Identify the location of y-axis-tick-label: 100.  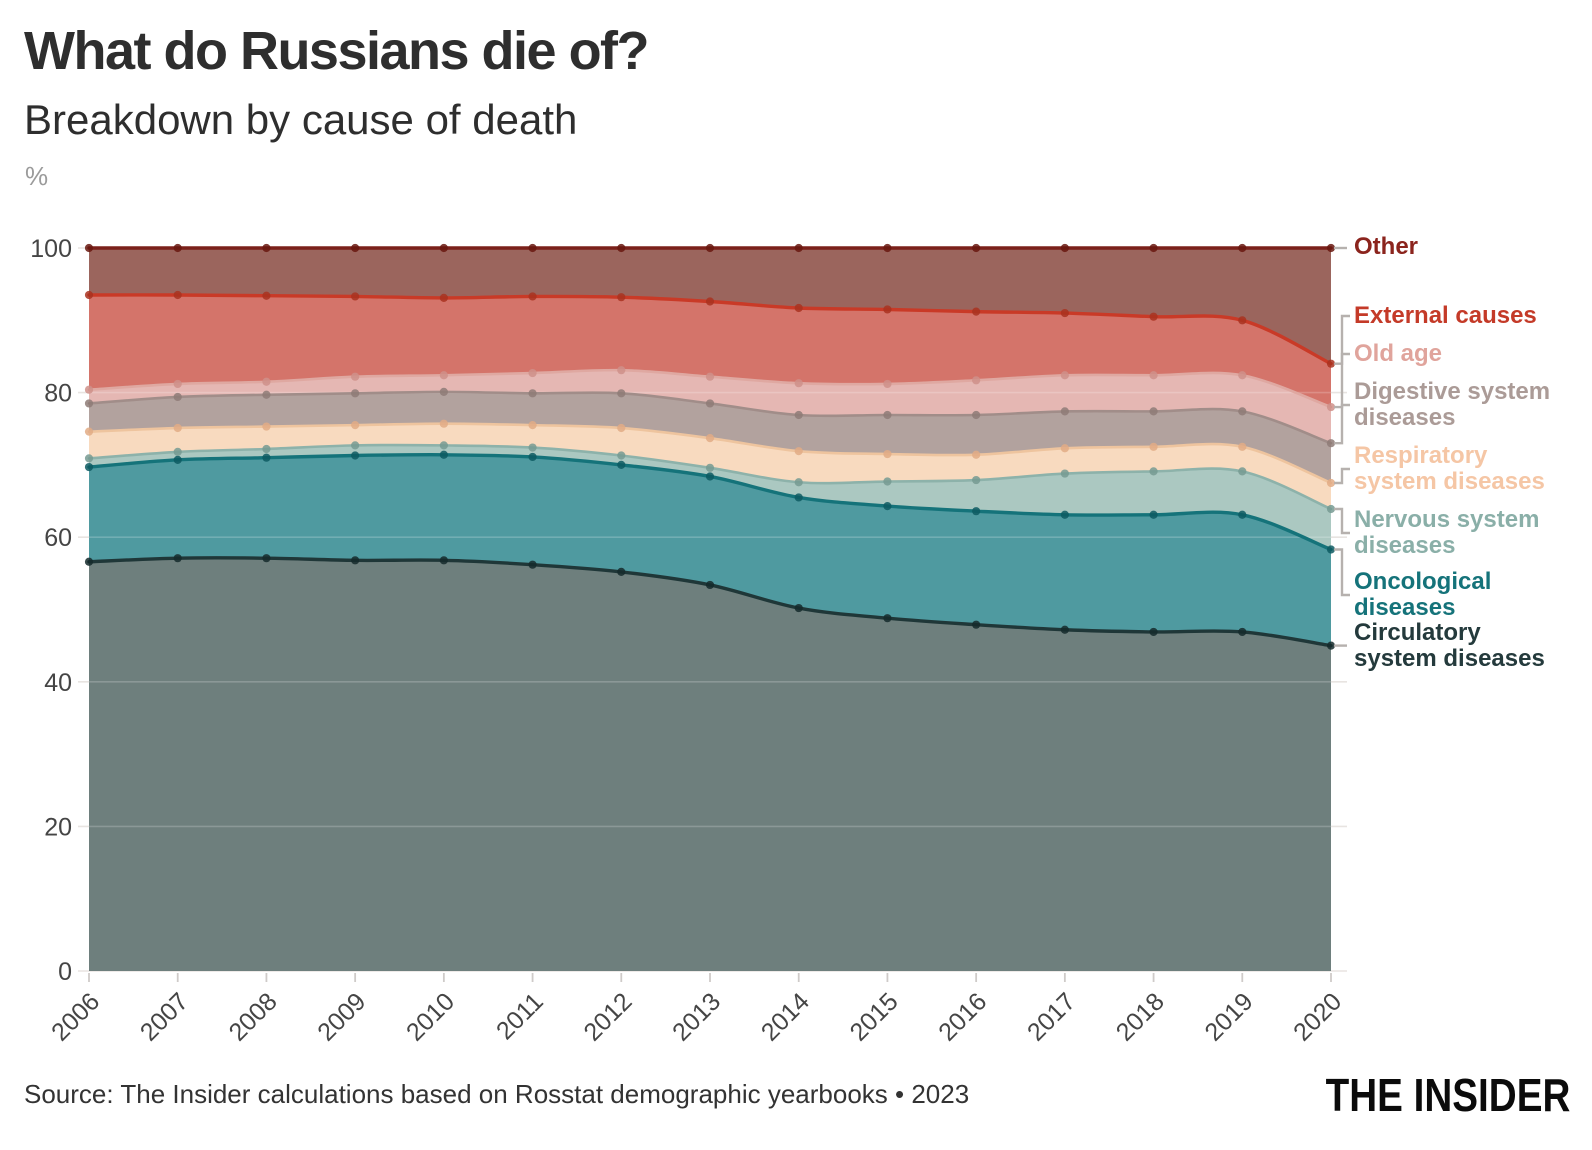
(51, 249).